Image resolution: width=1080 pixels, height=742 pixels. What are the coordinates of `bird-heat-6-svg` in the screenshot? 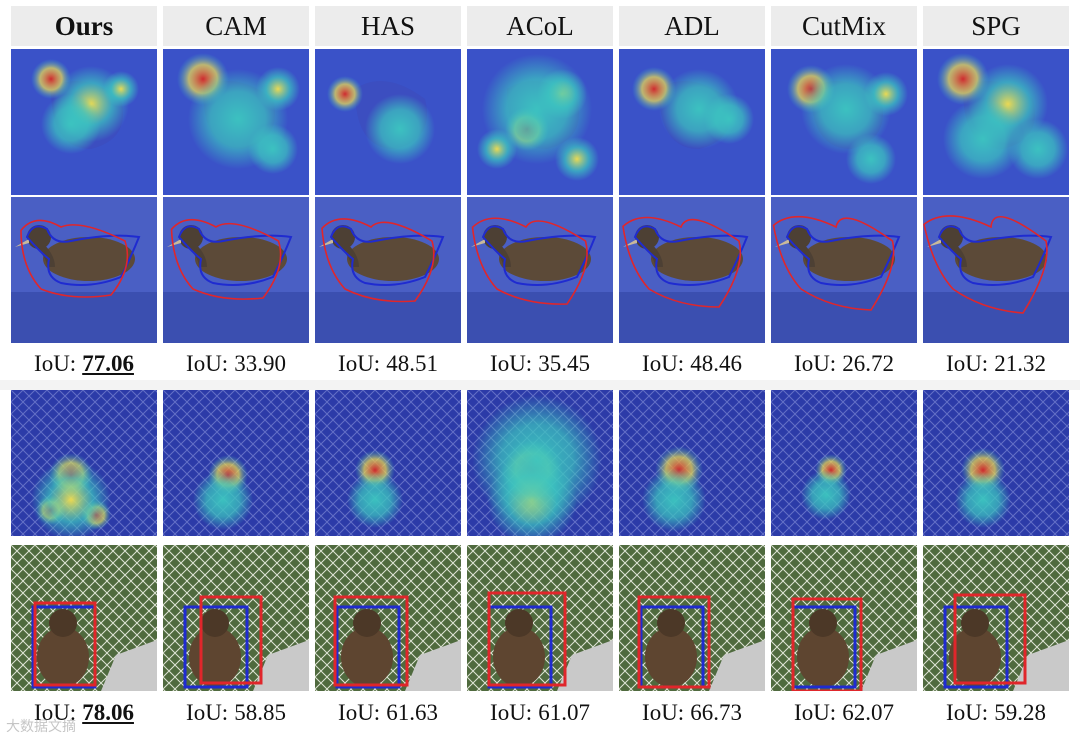 It's located at (996, 122).